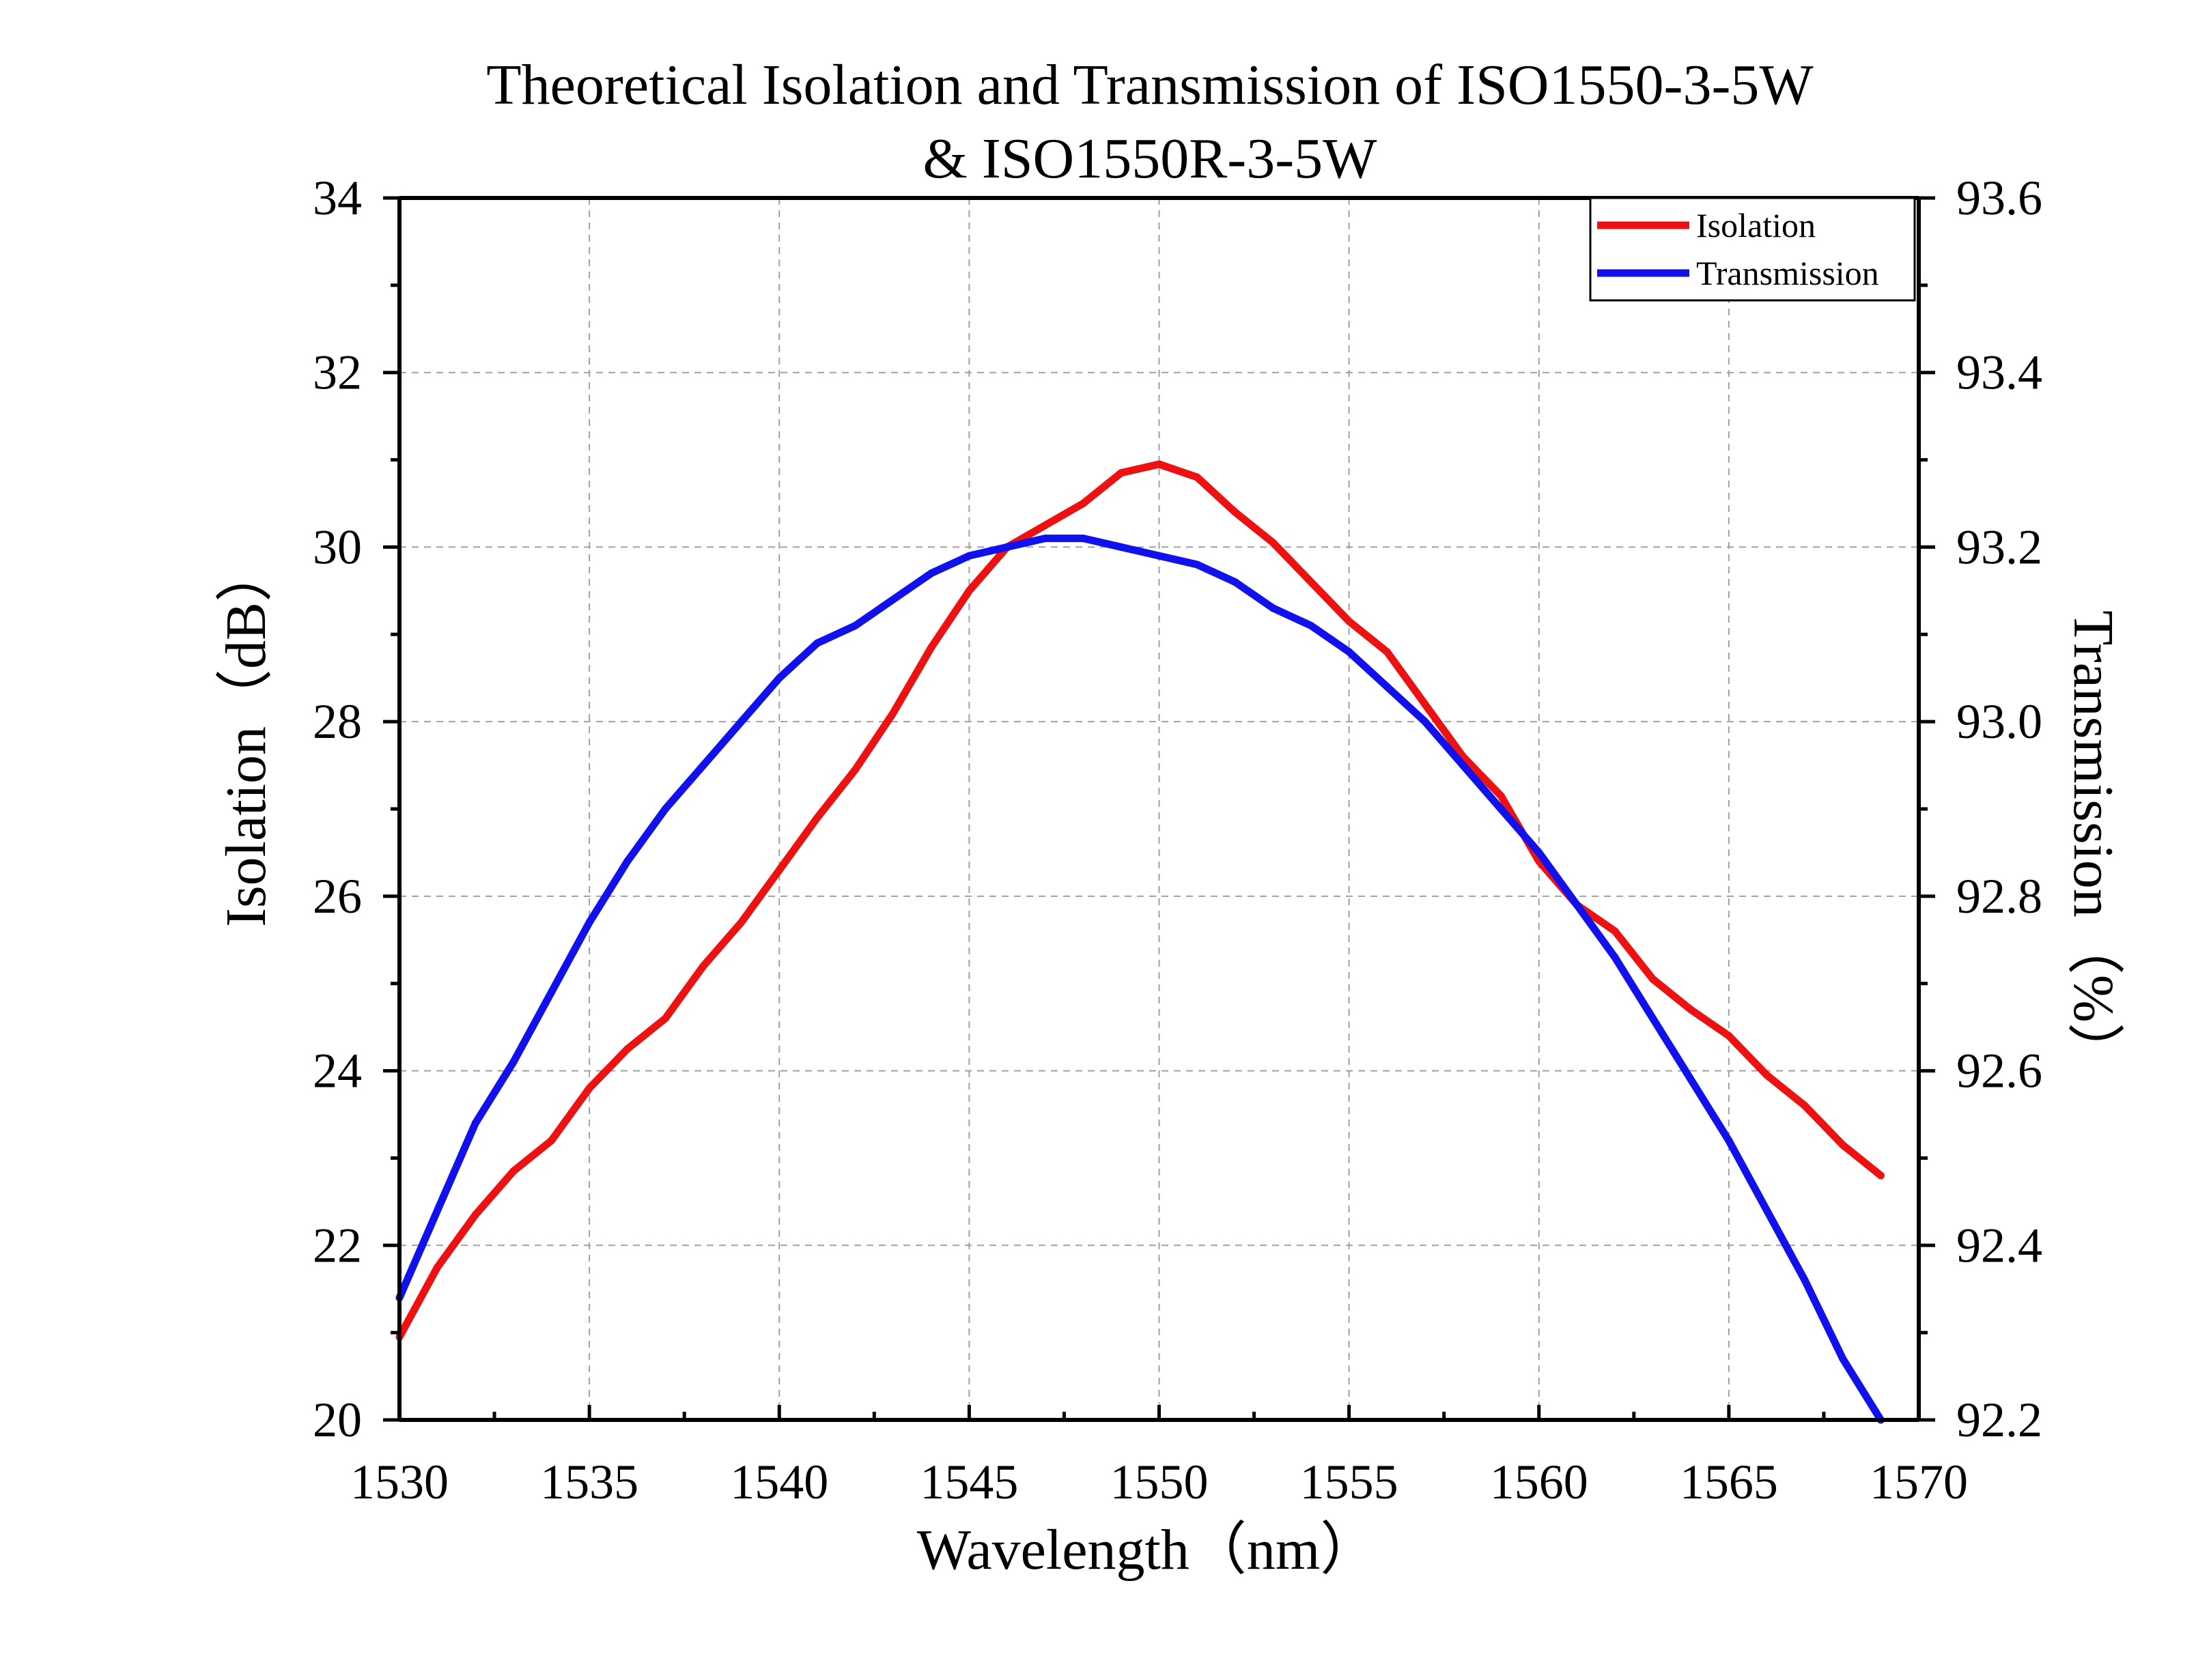 The image size is (2196, 1680). What do you see at coordinates (338, 721) in the screenshot?
I see `y-left-tick-label: 28` at bounding box center [338, 721].